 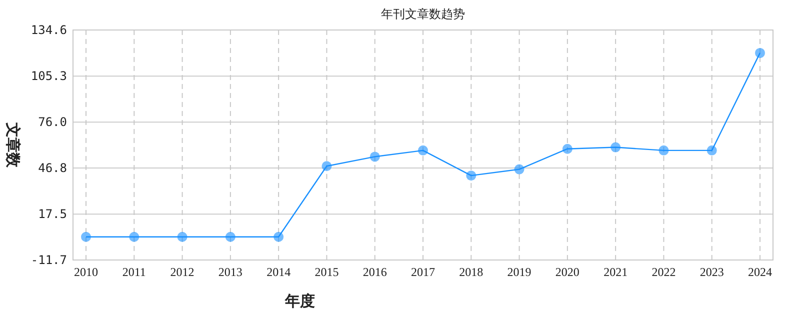 What do you see at coordinates (182, 272) in the screenshot?
I see `x-tick-label: 2012` at bounding box center [182, 272].